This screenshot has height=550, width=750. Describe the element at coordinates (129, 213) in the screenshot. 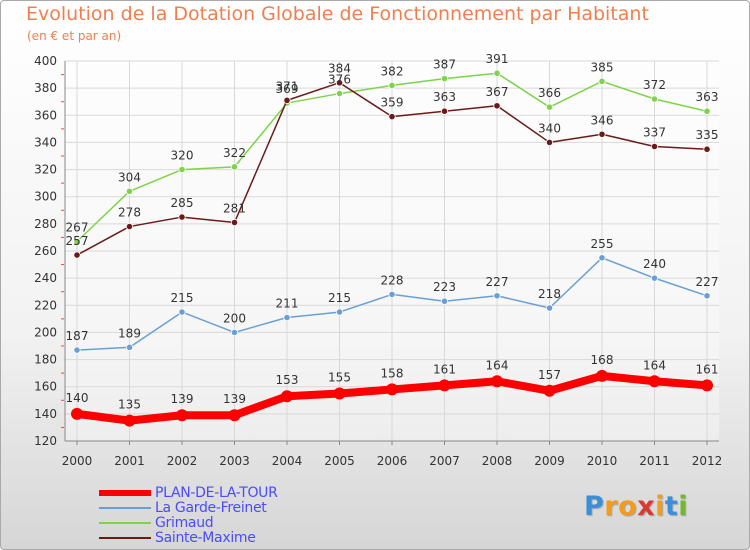

I see `data-label-sainte-maxime: 278` at that location.